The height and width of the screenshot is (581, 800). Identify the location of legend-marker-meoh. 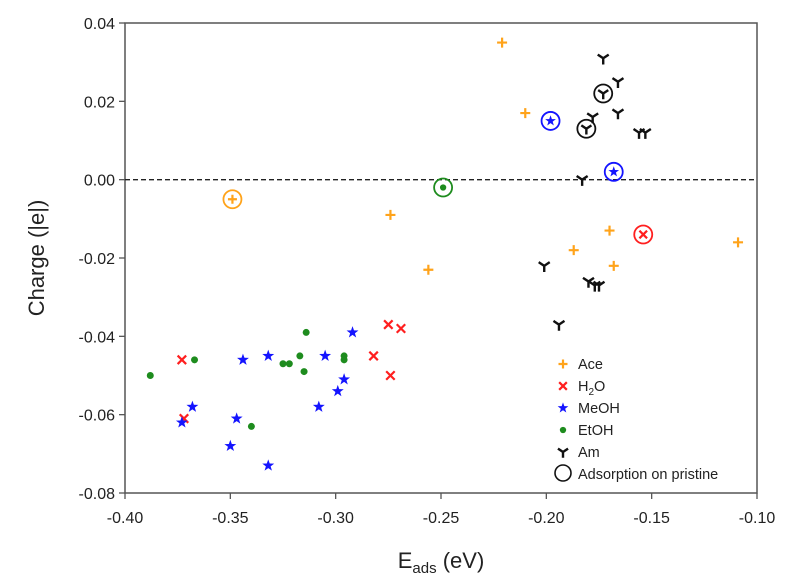
(563, 407).